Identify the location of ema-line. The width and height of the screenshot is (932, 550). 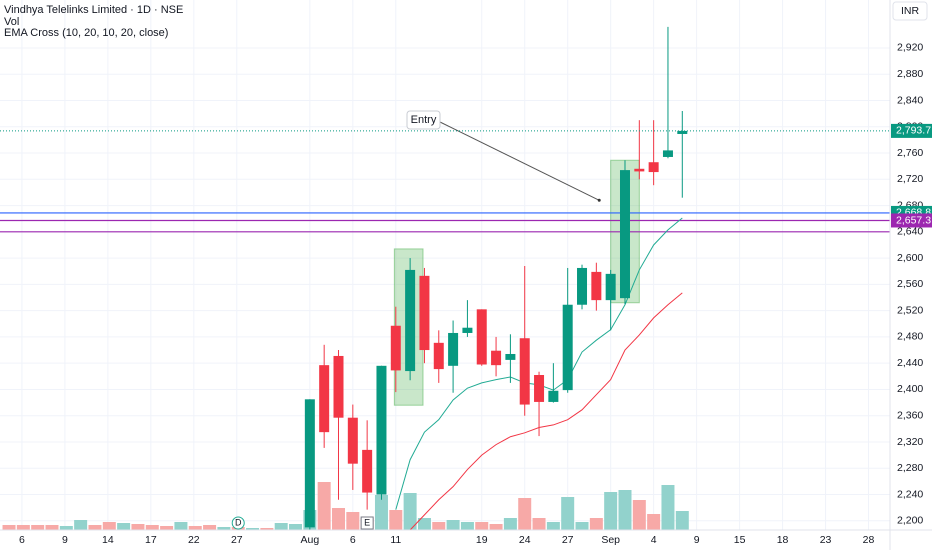
(546, 411).